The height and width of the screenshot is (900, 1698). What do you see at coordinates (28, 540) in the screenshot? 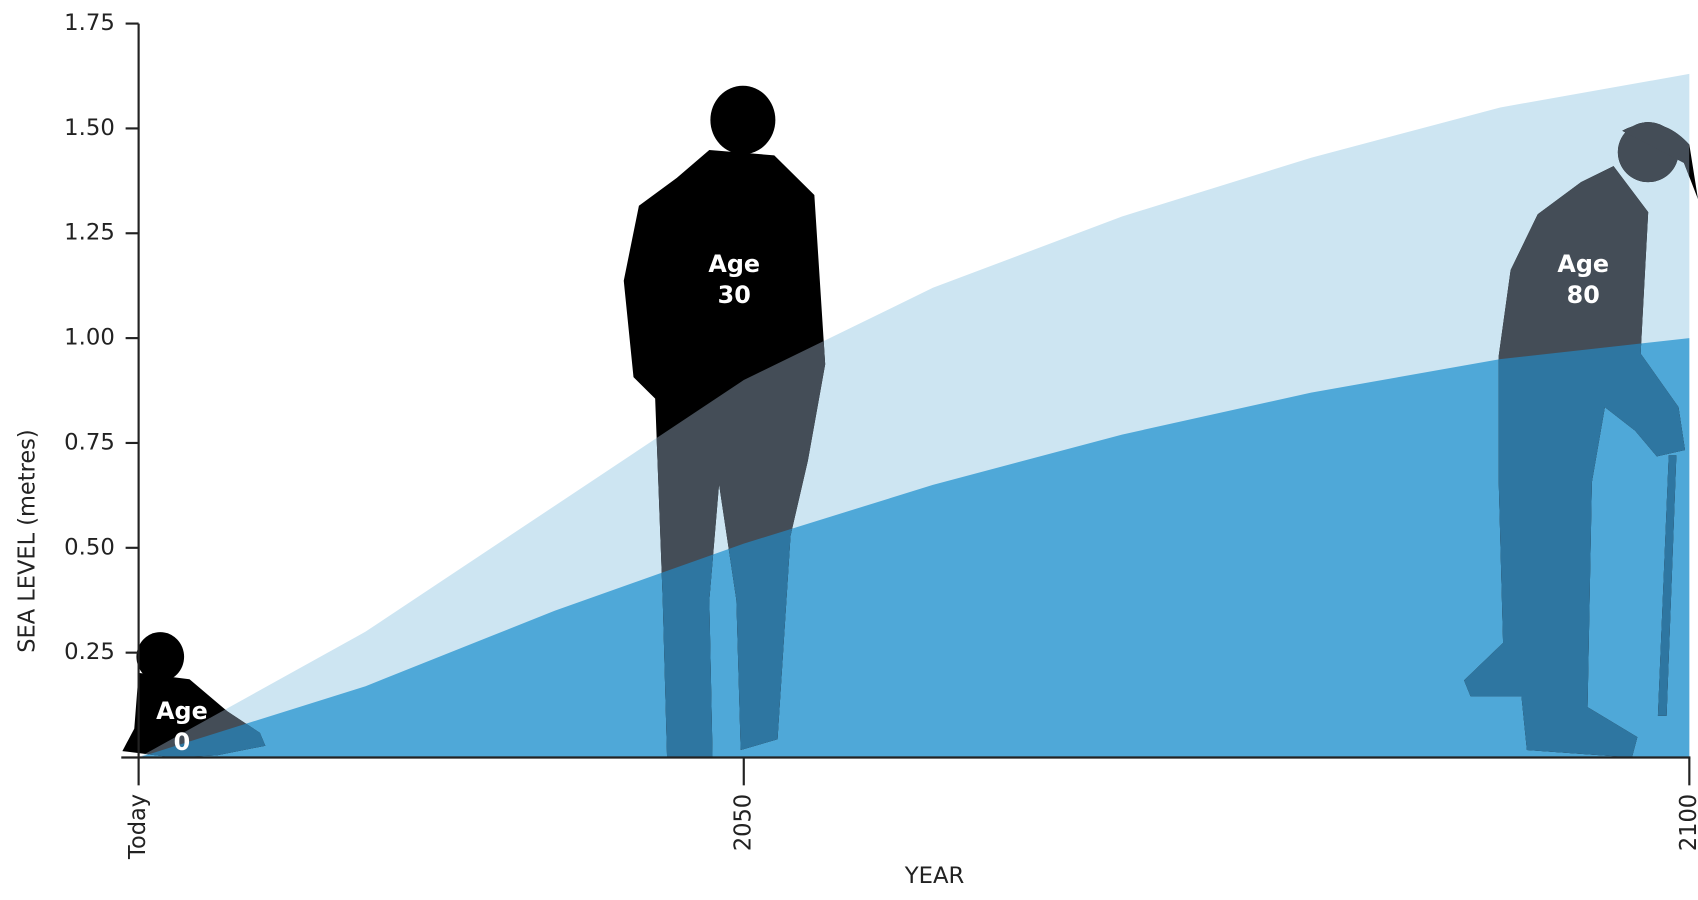
I see `y-axis-title: SEA LEVEL (metres)` at bounding box center [28, 540].